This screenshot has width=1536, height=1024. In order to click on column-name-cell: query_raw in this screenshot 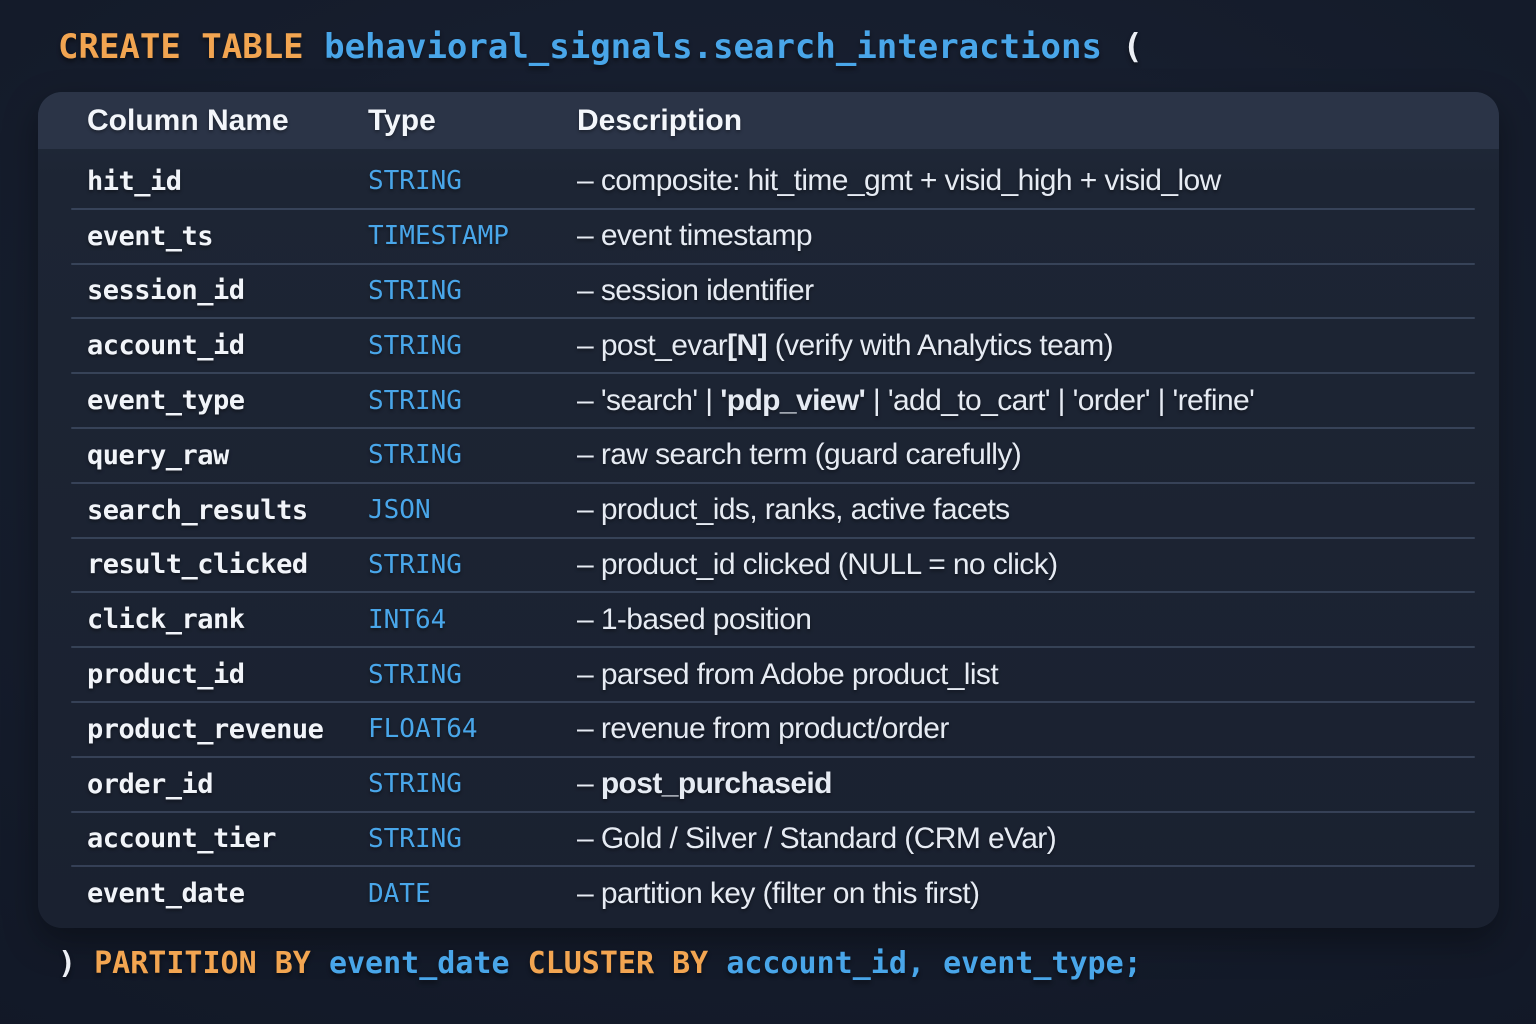, I will do `click(158, 455)`.